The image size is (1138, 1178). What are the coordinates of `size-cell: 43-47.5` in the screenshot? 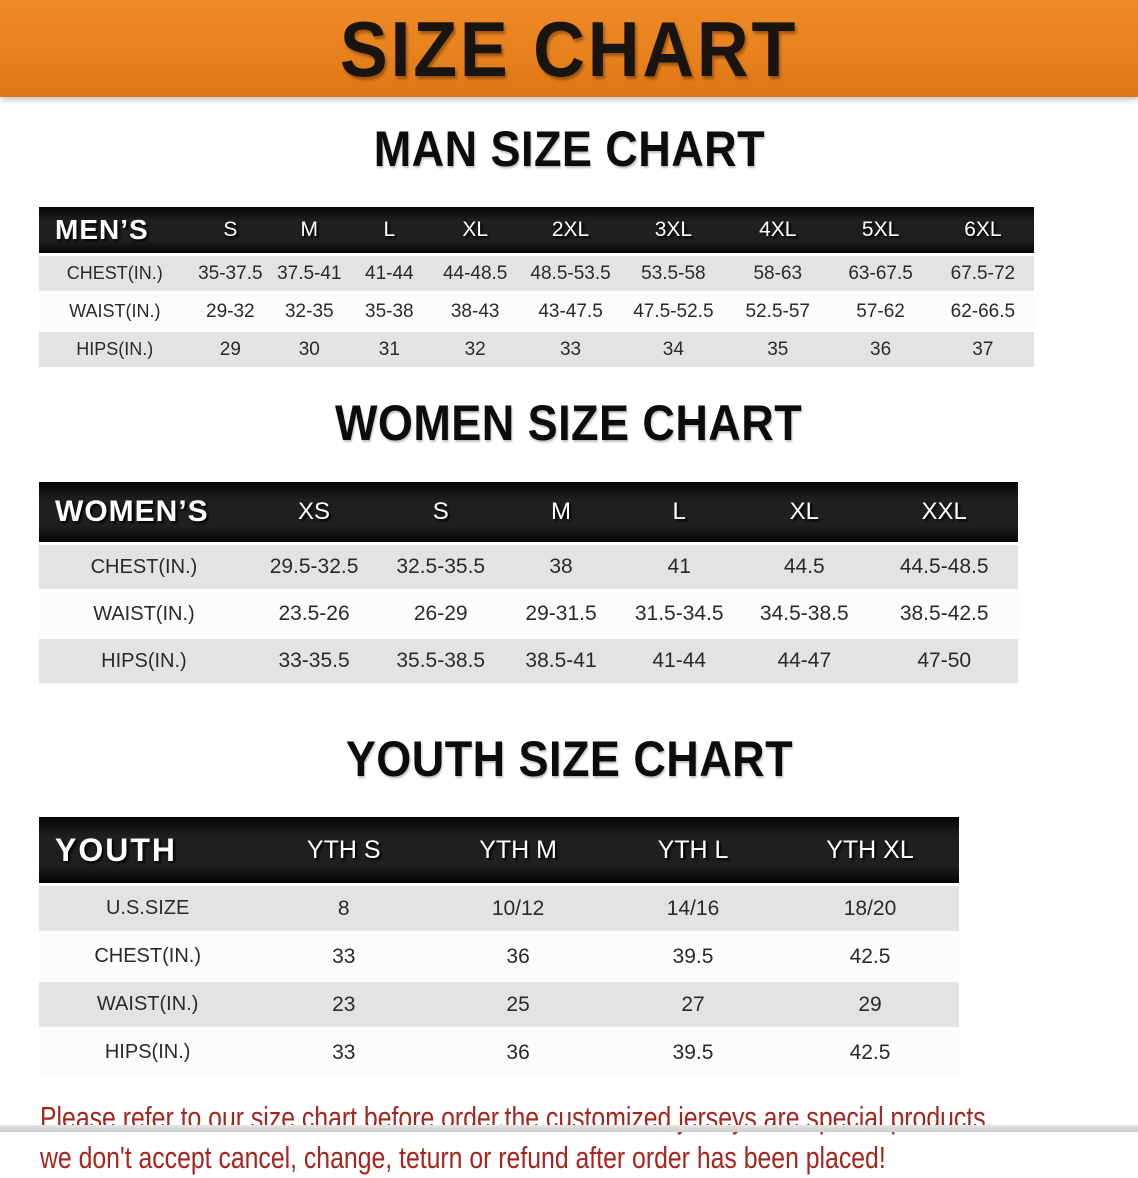 It's located at (570, 311).